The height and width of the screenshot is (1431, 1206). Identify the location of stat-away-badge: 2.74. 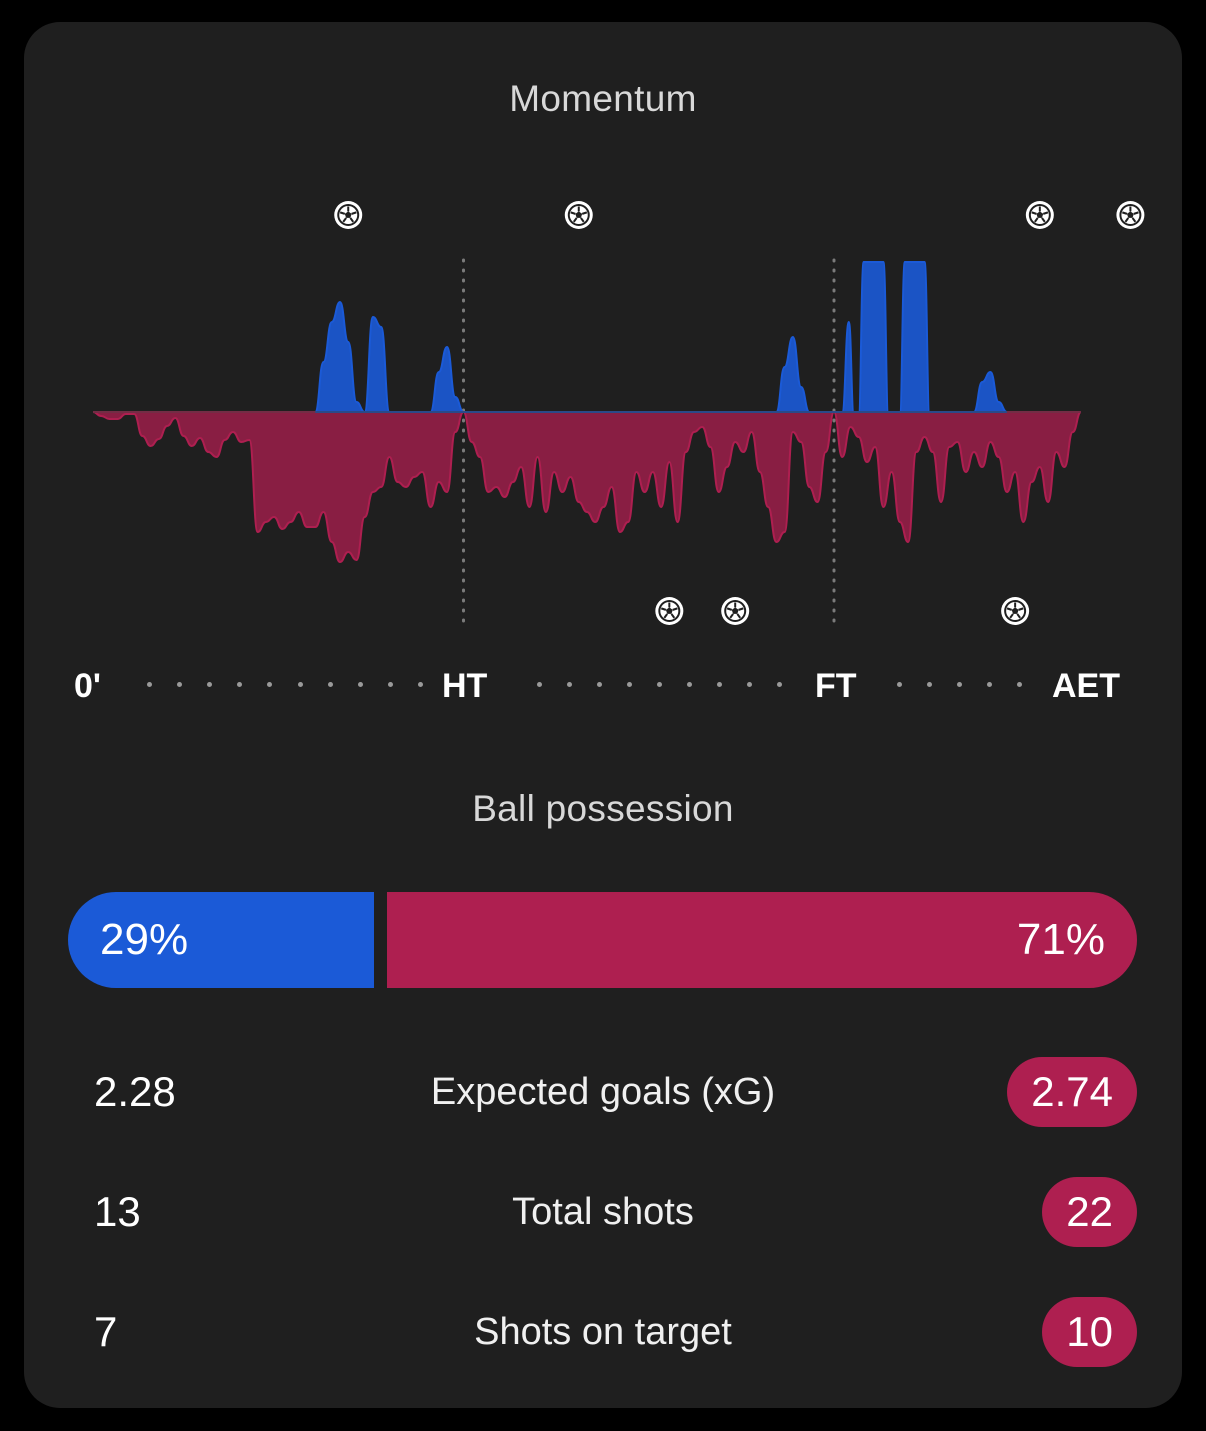
(1072, 1092).